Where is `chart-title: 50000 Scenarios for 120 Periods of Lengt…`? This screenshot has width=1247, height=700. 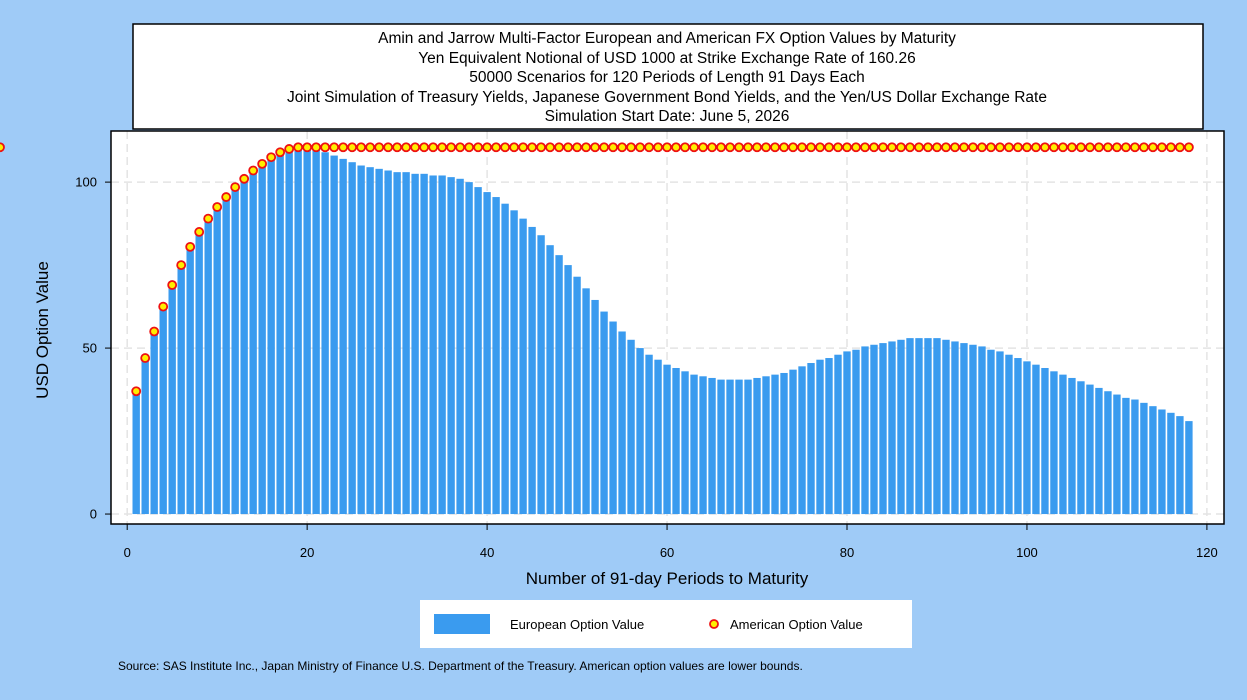
chart-title: 50000 Scenarios for 120 Periods of Lengt… is located at coordinates (667, 77).